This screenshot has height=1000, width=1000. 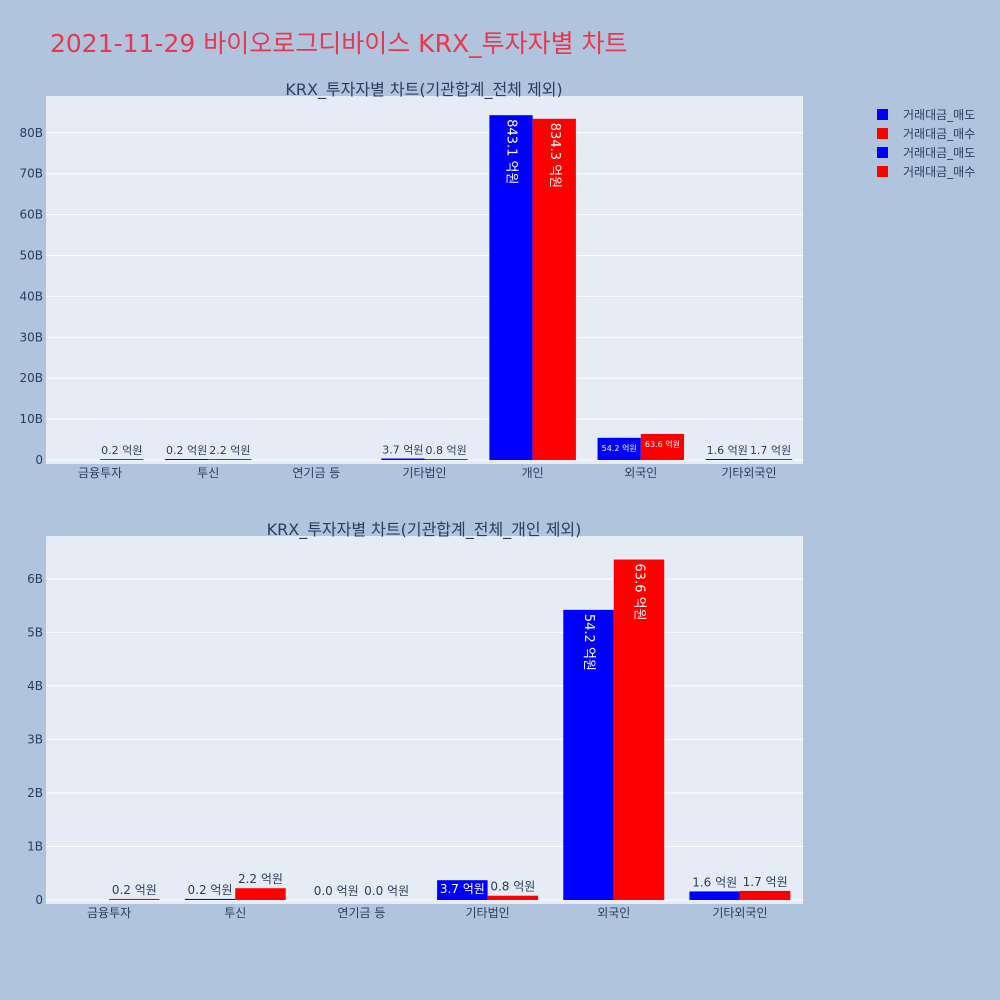 What do you see at coordinates (31, 256) in the screenshot?
I see `y-tick-label: 50B` at bounding box center [31, 256].